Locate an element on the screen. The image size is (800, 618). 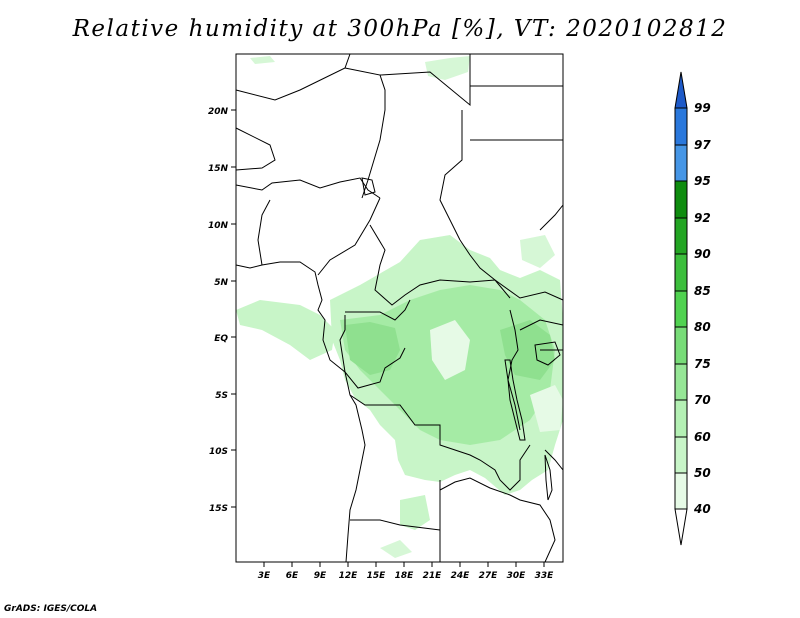
lon-labels: 3E 6E 9E 12E 15E 18E 21E 24E 27E 30E 33E is located at coordinates (406, 576).